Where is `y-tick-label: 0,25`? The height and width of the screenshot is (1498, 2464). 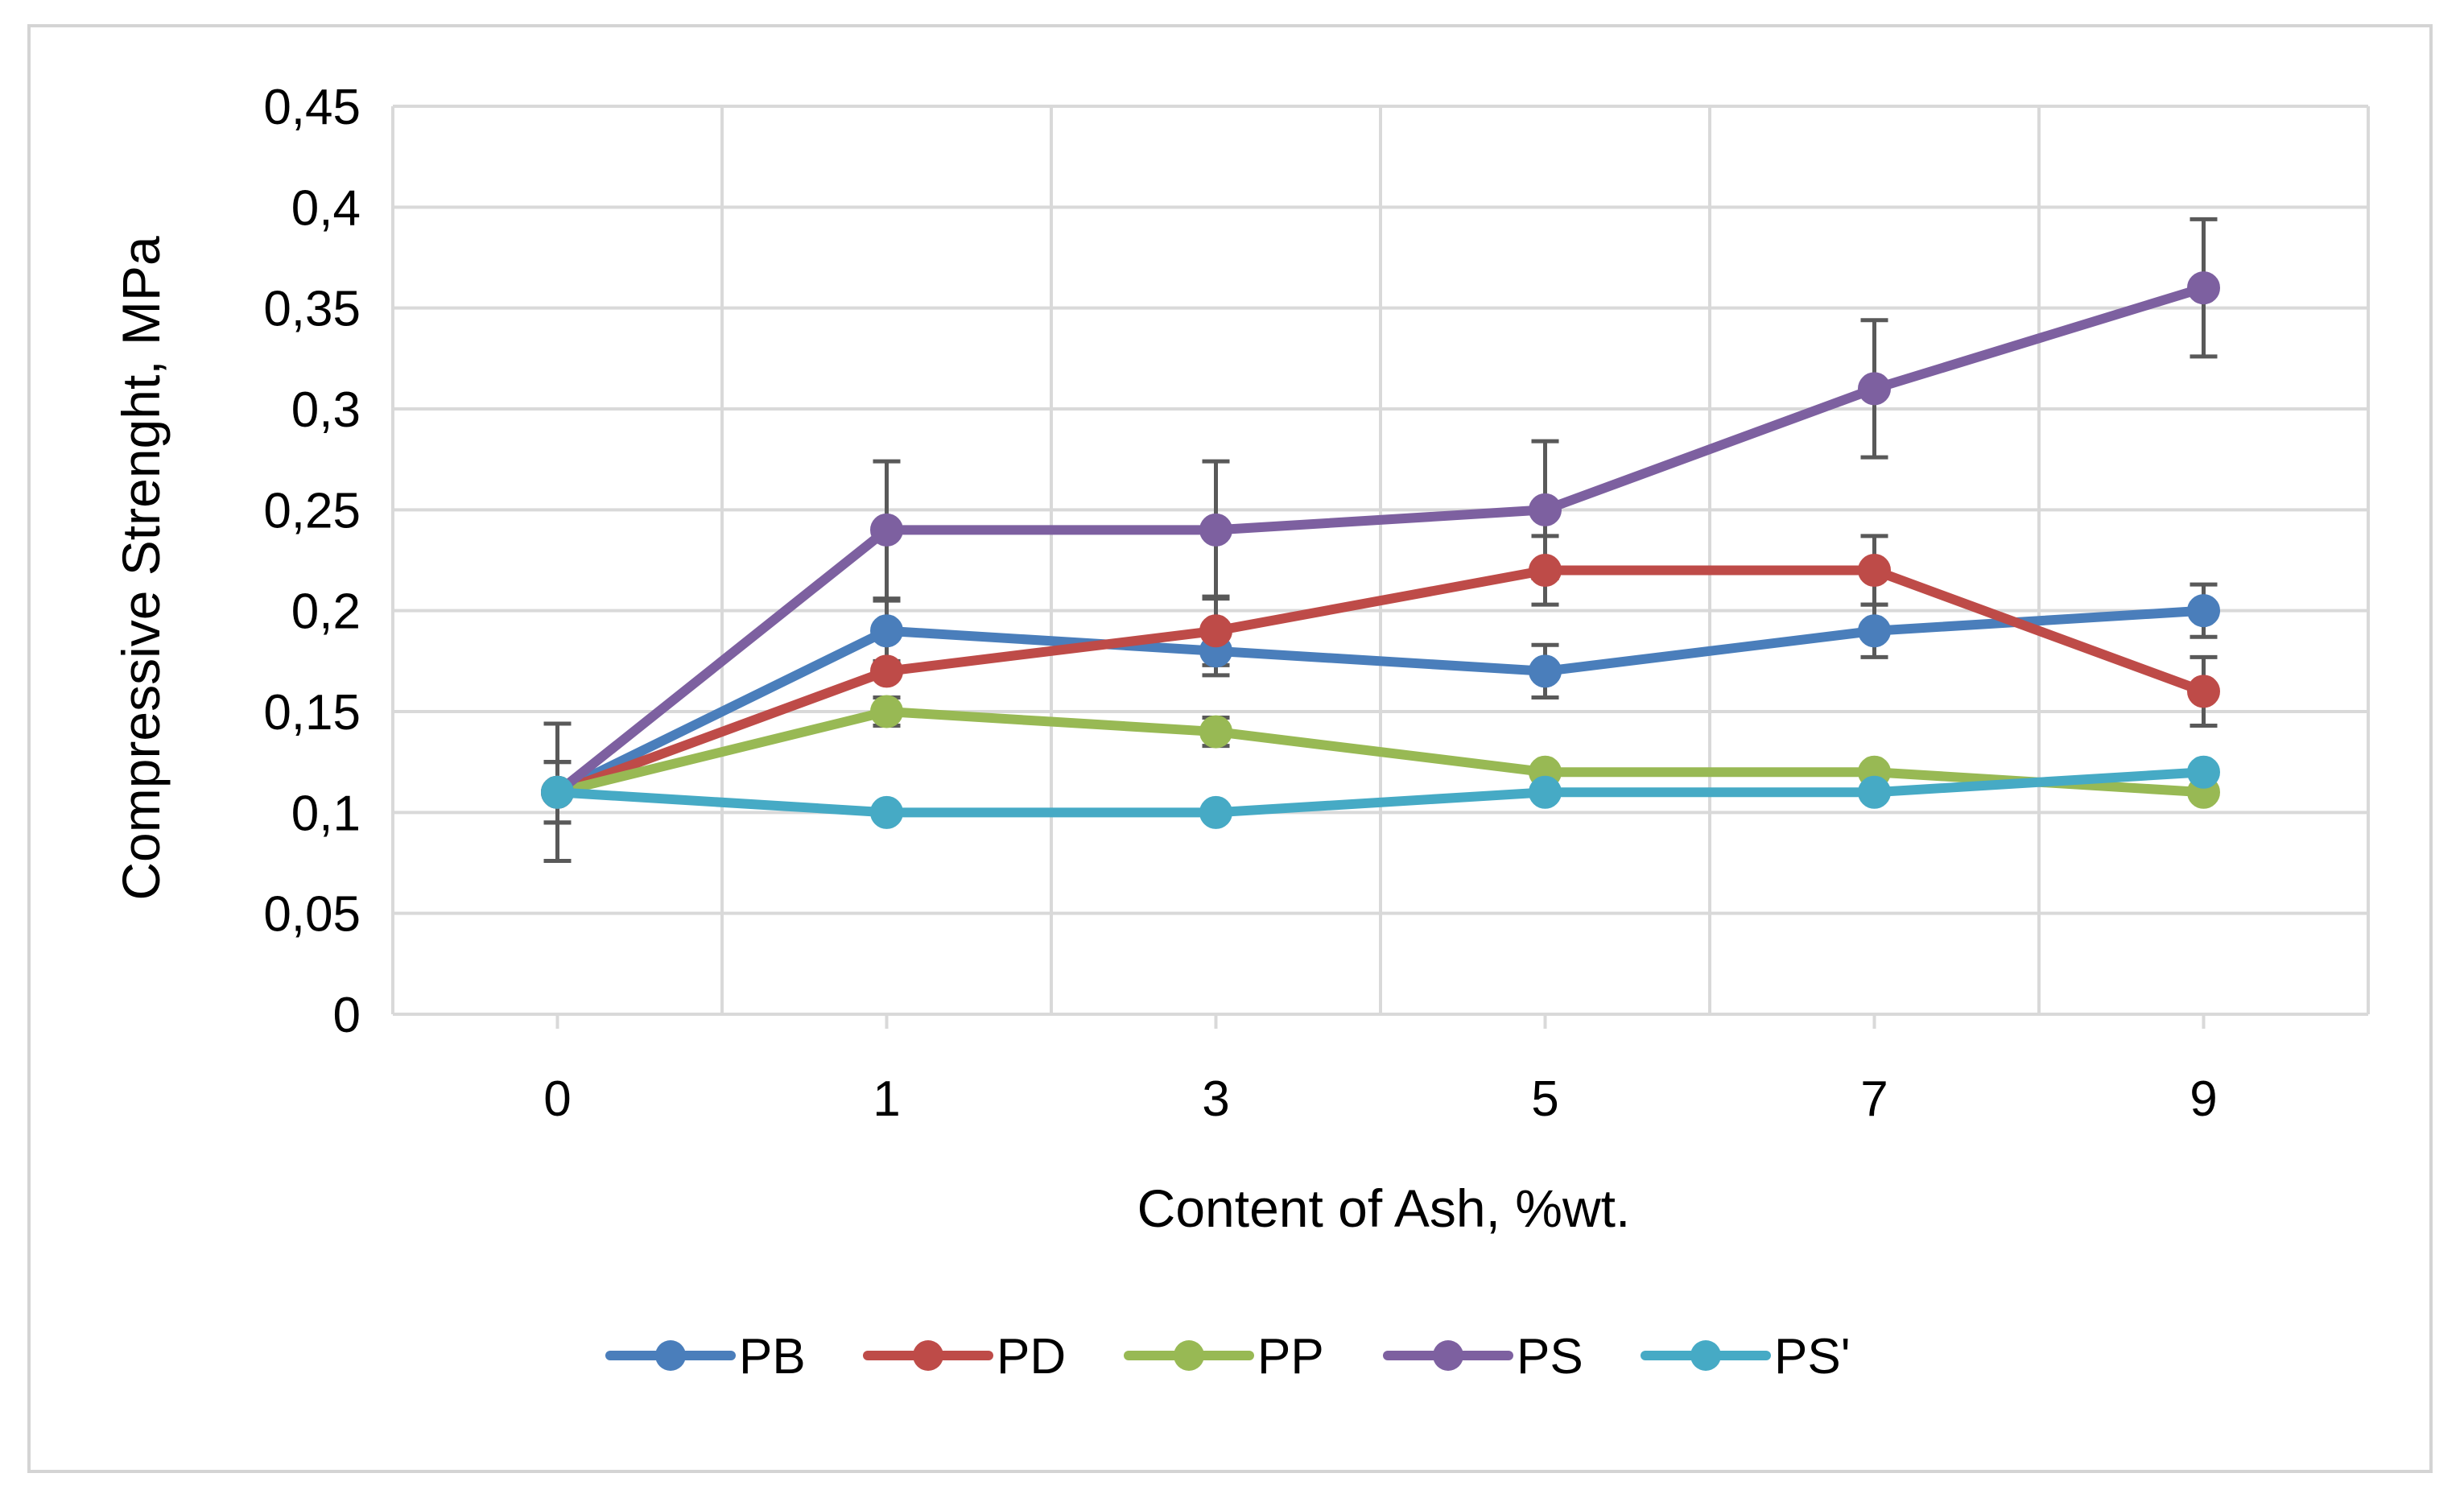 y-tick-label: 0,25 is located at coordinates (312, 511).